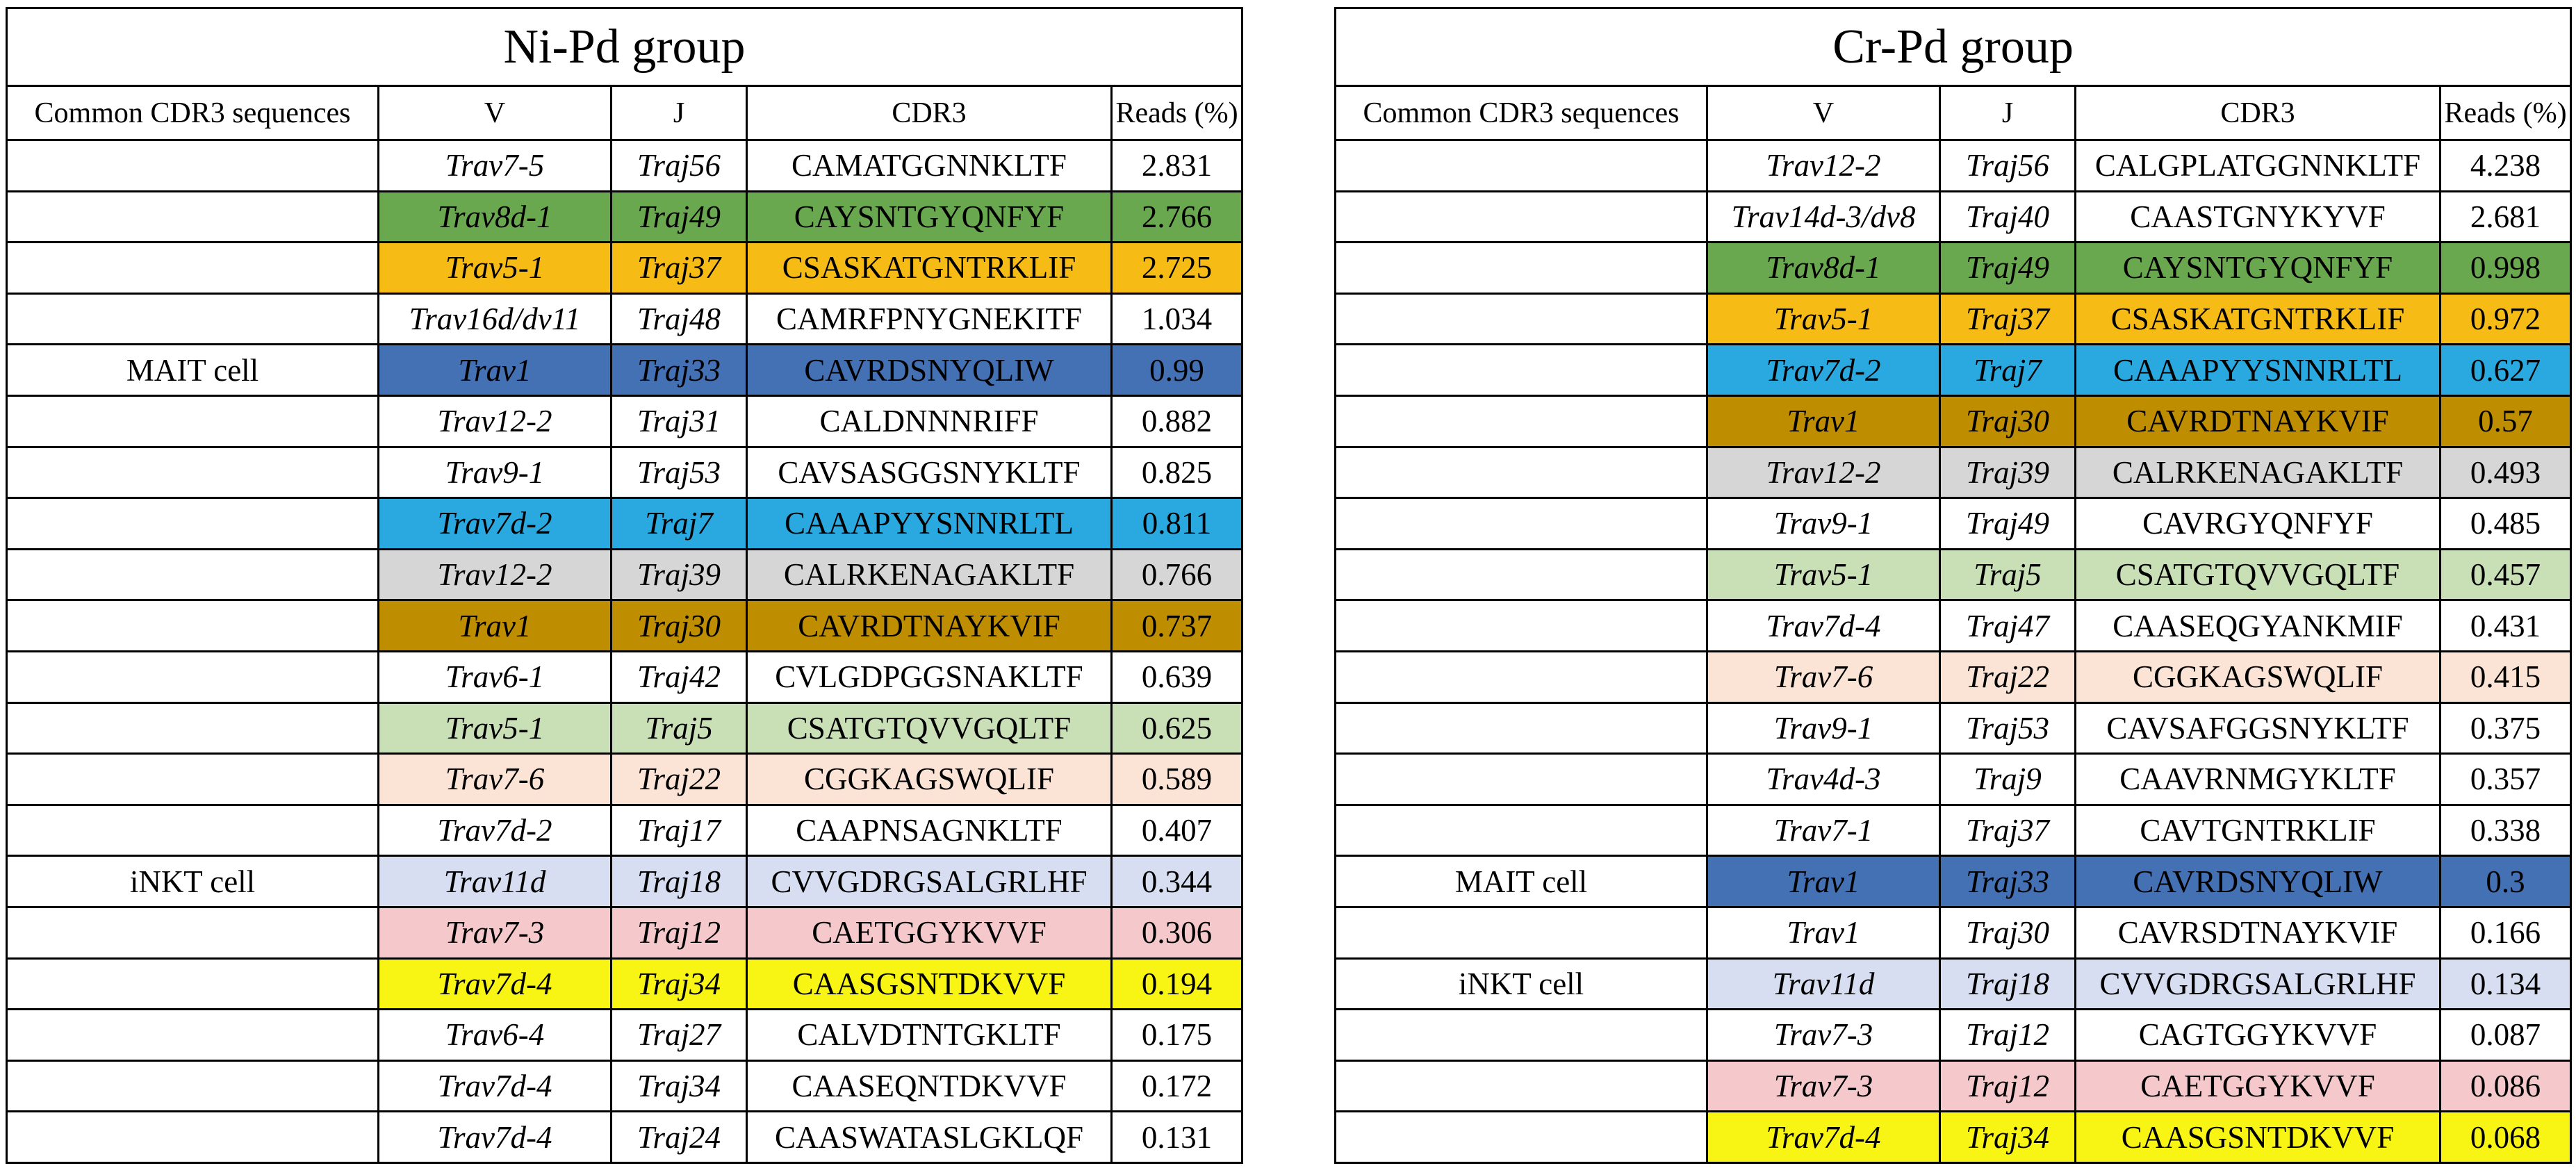 This screenshot has width=2576, height=1168. Describe the element at coordinates (2505, 370) in the screenshot. I see `cell-reads: 0.627` at that location.